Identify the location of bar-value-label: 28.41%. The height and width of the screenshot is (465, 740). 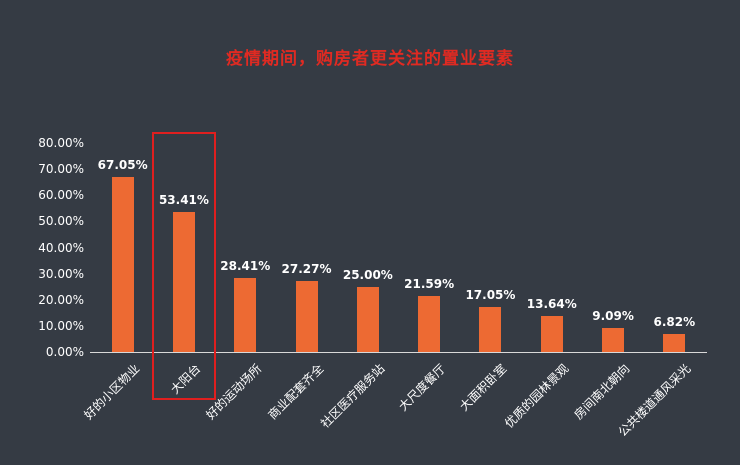
(245, 266).